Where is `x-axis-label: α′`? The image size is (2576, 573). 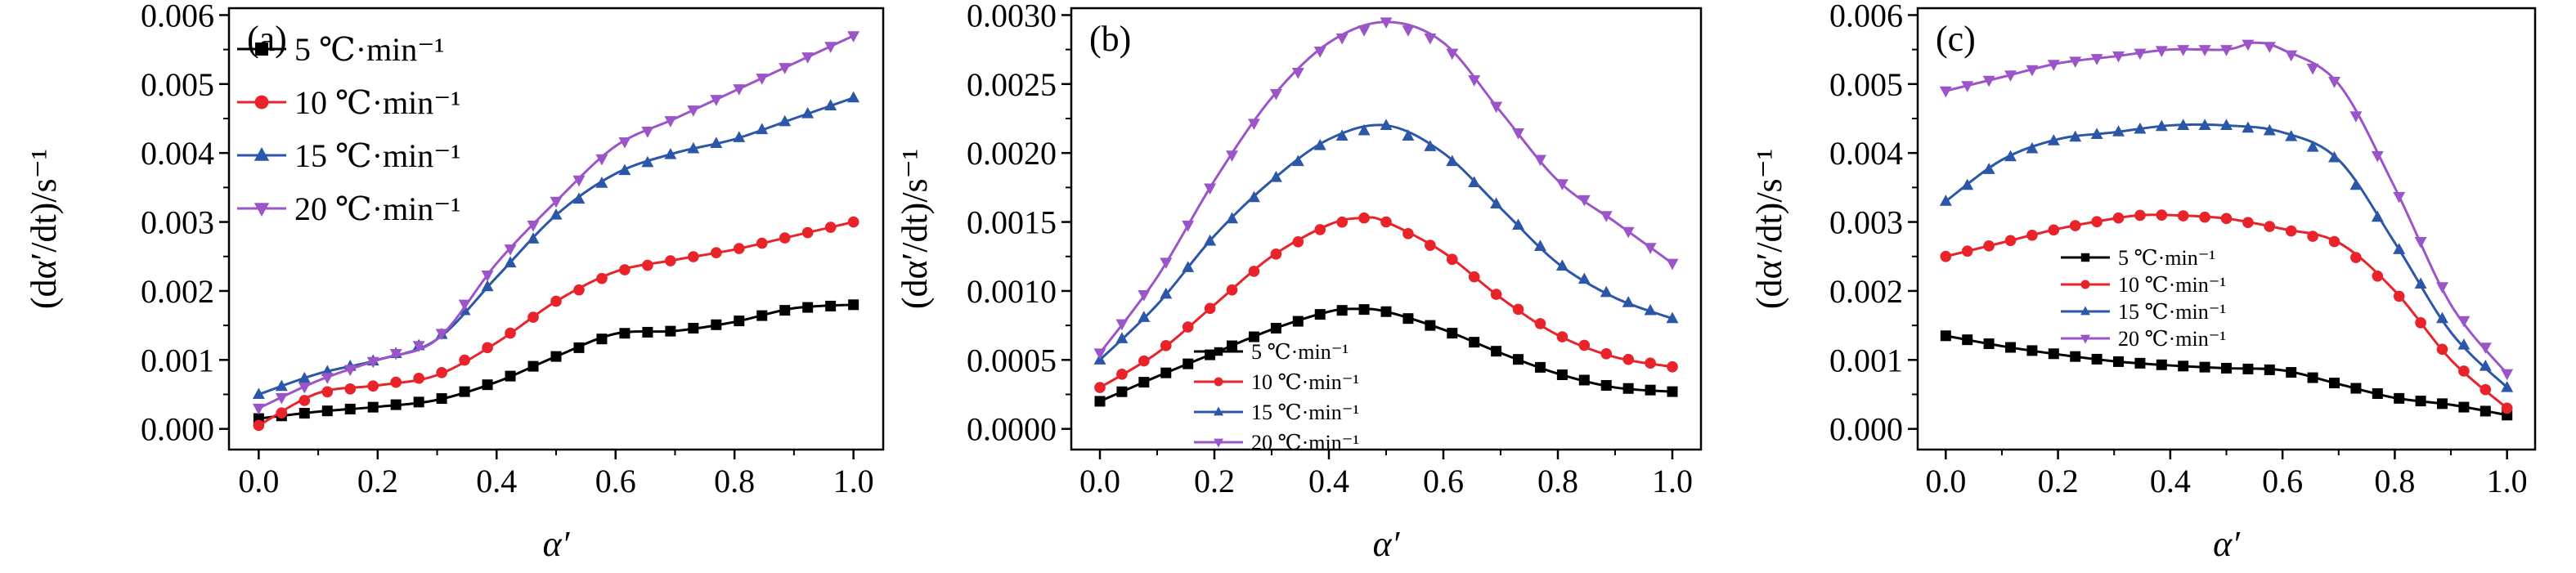
x-axis-label: α′ is located at coordinates (2227, 544).